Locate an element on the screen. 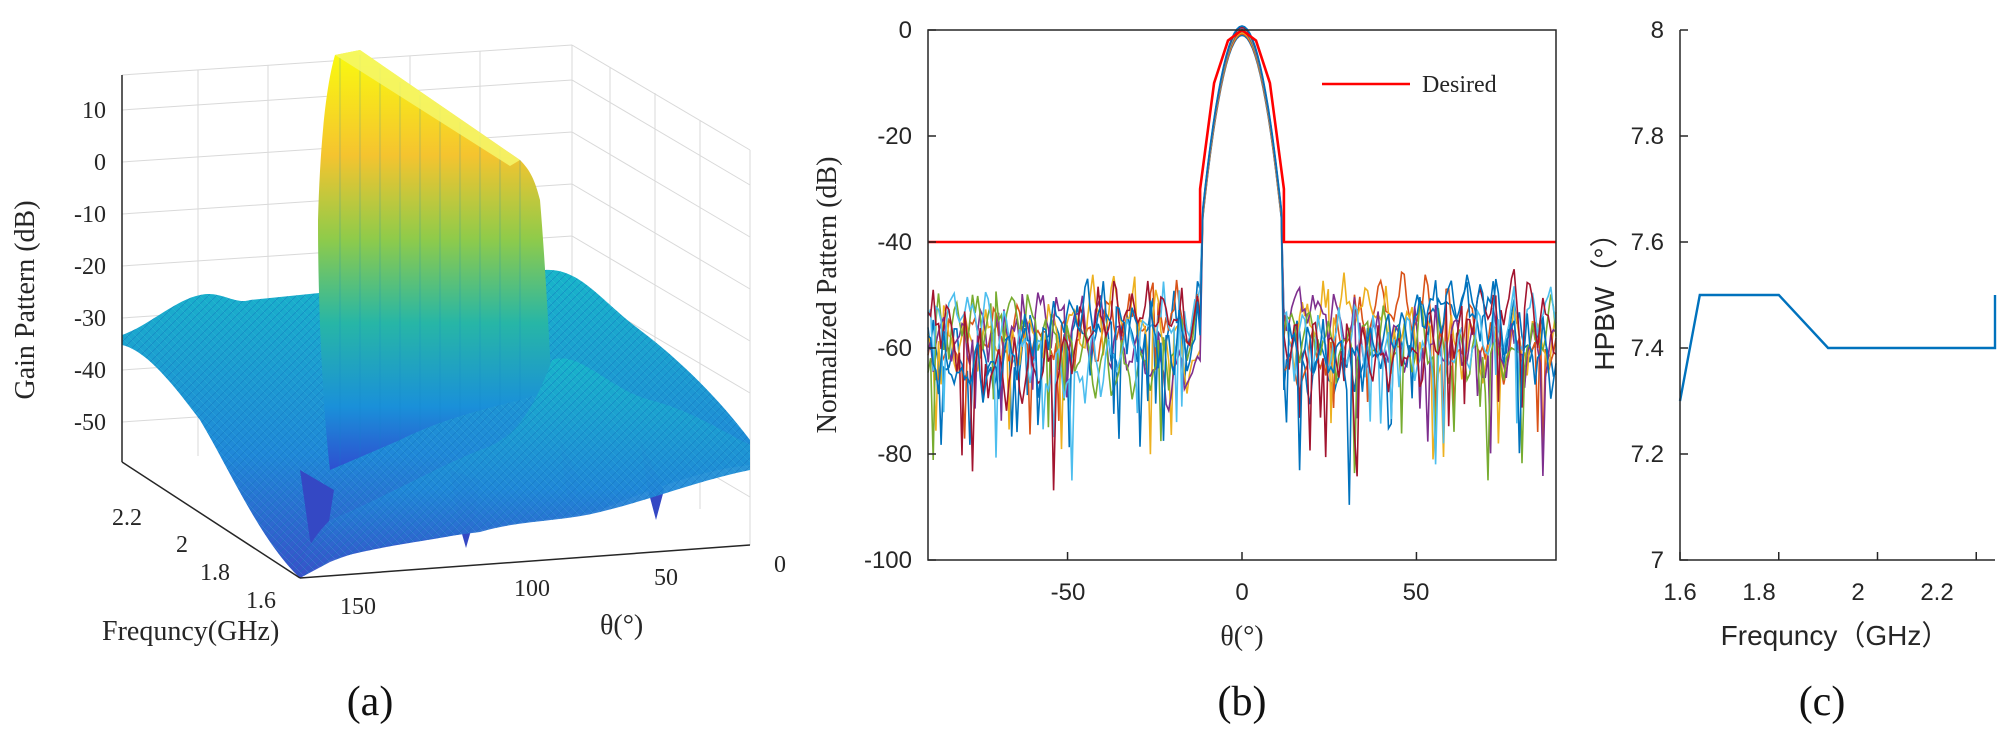  panel-a-x-tick: 100 is located at coordinates (532, 589).